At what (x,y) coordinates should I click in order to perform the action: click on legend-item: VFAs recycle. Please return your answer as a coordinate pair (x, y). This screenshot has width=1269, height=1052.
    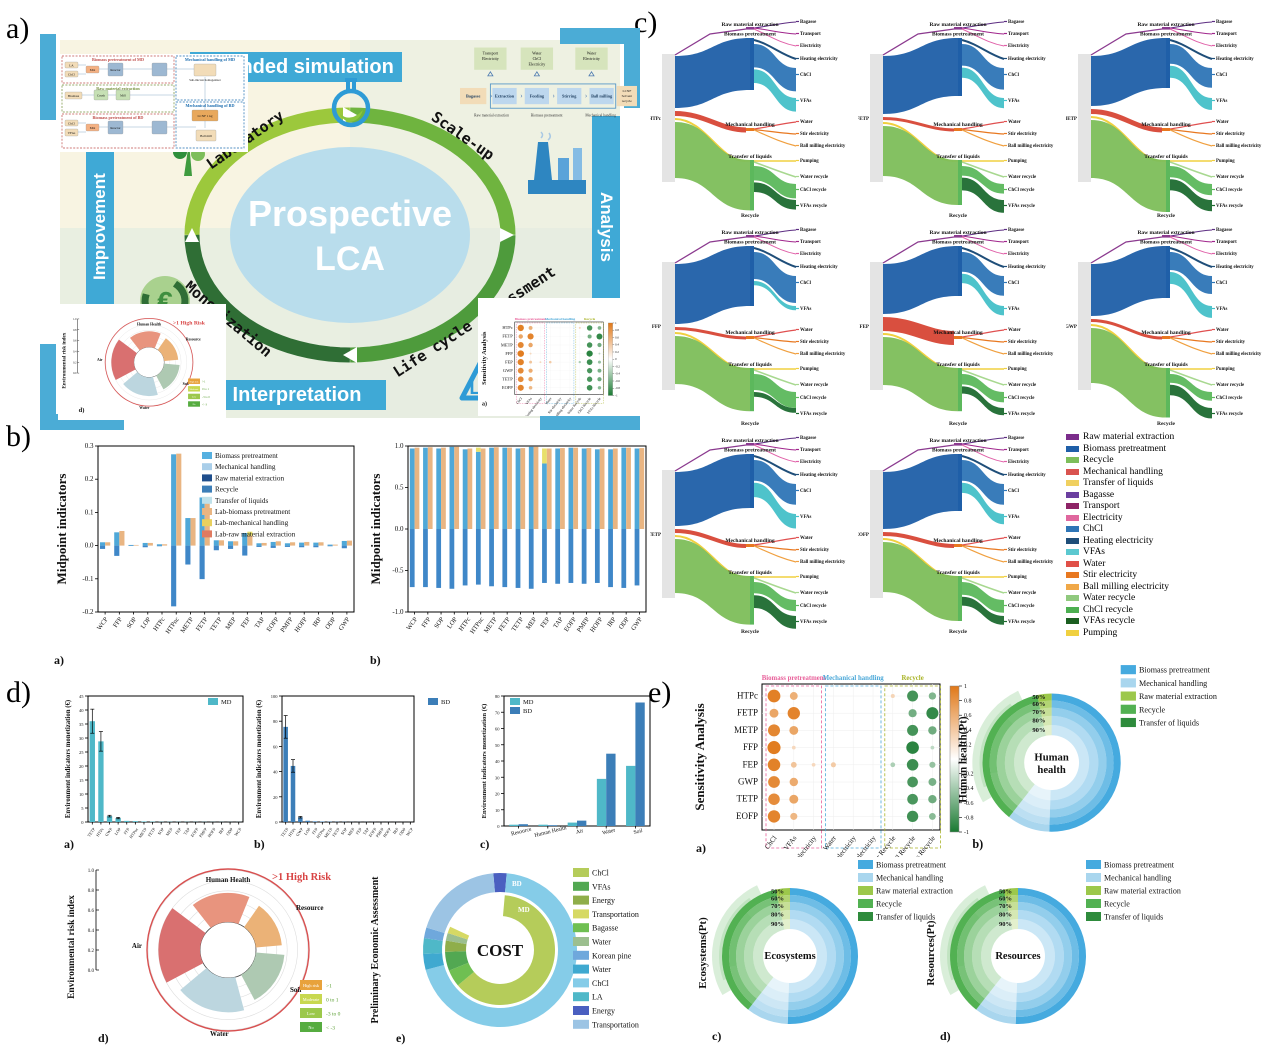
    Looking at the image, I should click on (1166, 621).